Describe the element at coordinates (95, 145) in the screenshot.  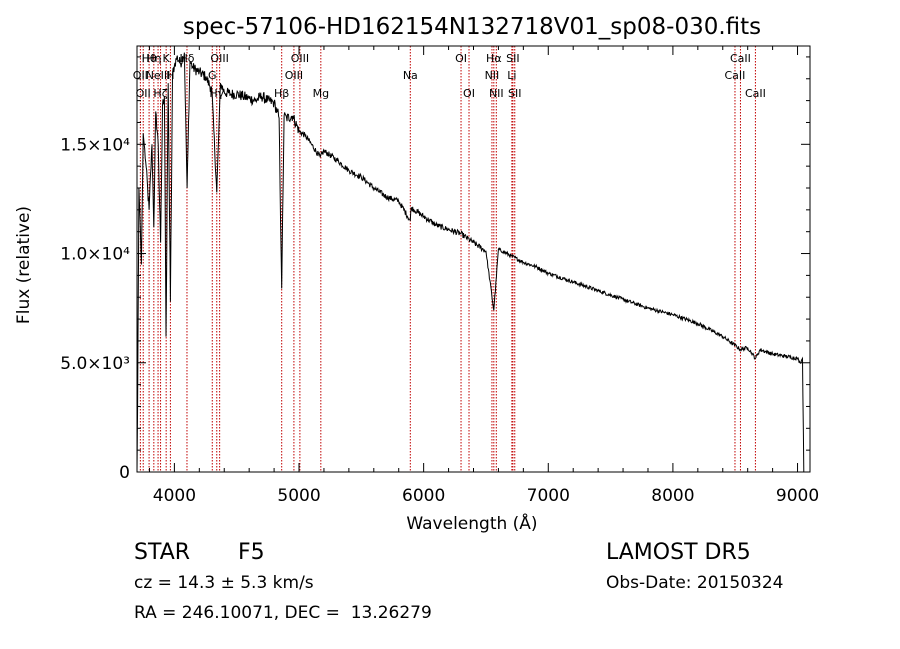
I see `y-tick-label-3: 1.5×10⁴` at that location.